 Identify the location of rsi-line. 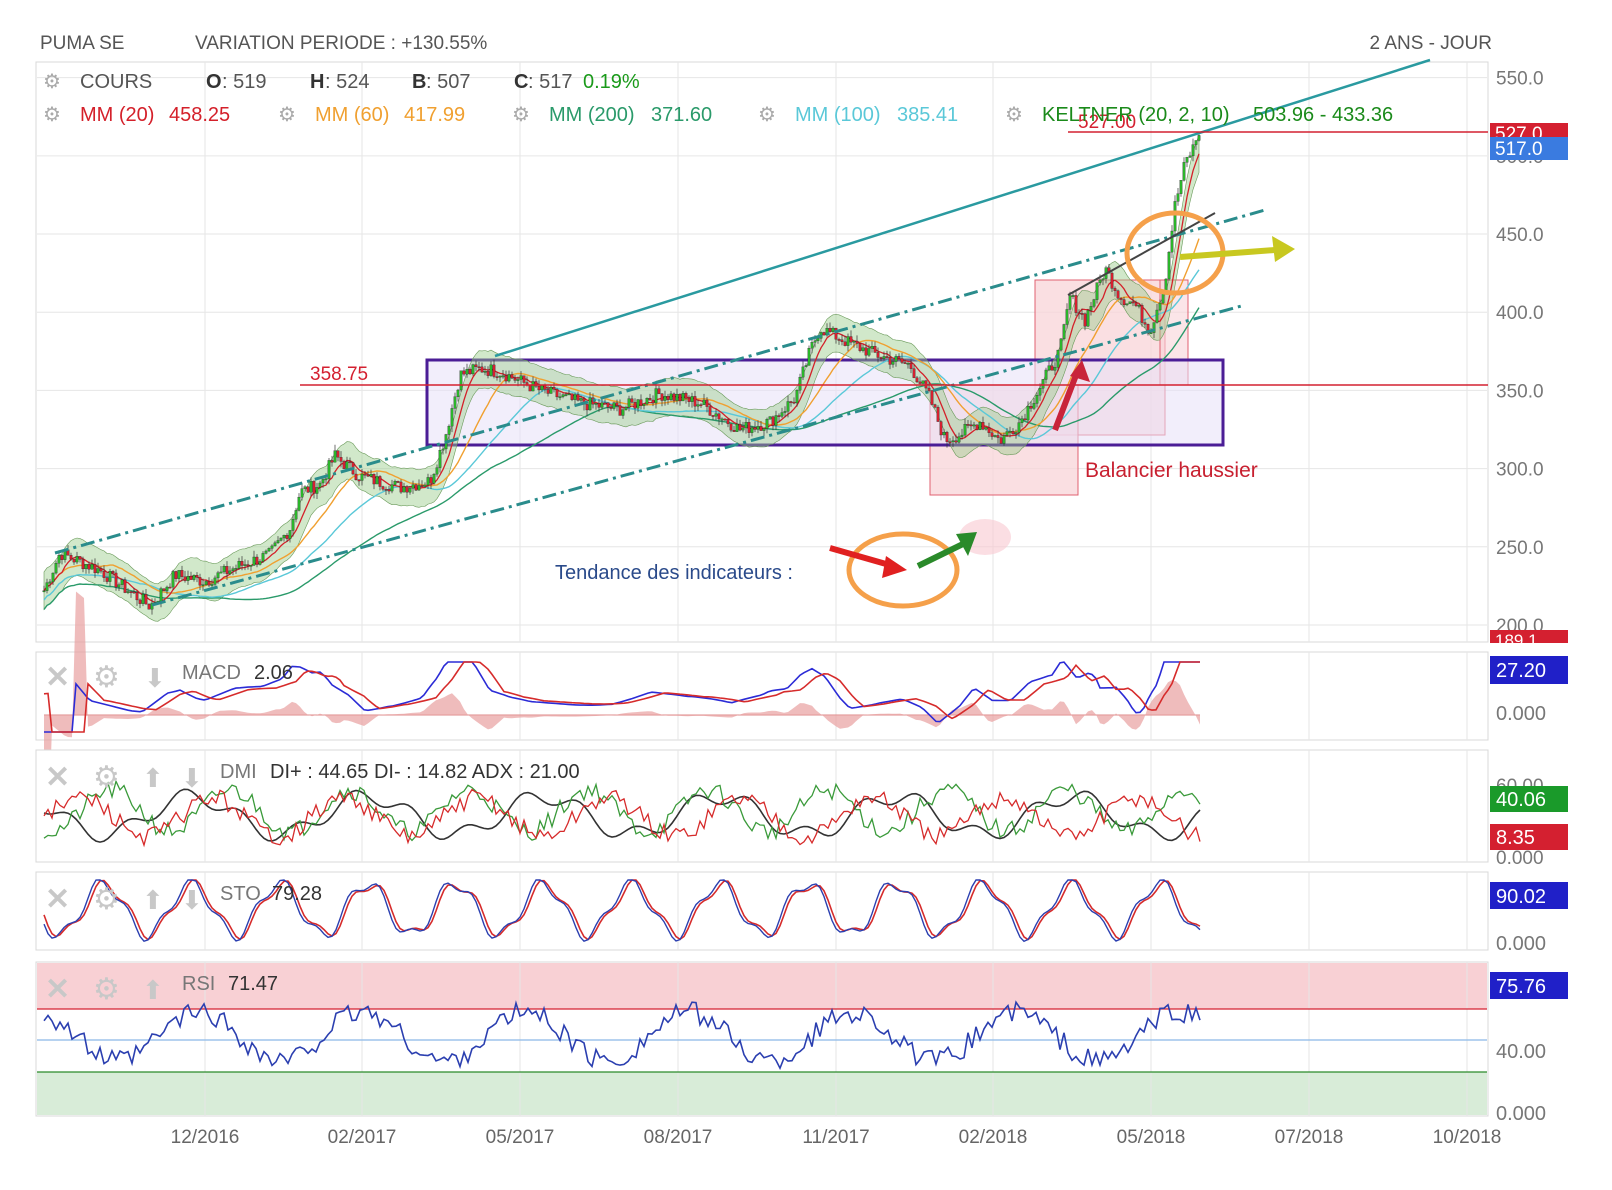
(622, 1035).